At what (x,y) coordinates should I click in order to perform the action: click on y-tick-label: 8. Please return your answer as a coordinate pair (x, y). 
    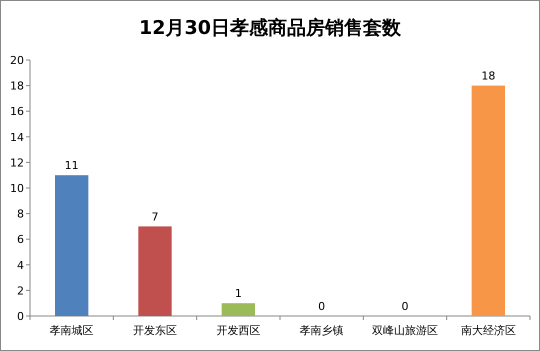
    Looking at the image, I should click on (20, 214).